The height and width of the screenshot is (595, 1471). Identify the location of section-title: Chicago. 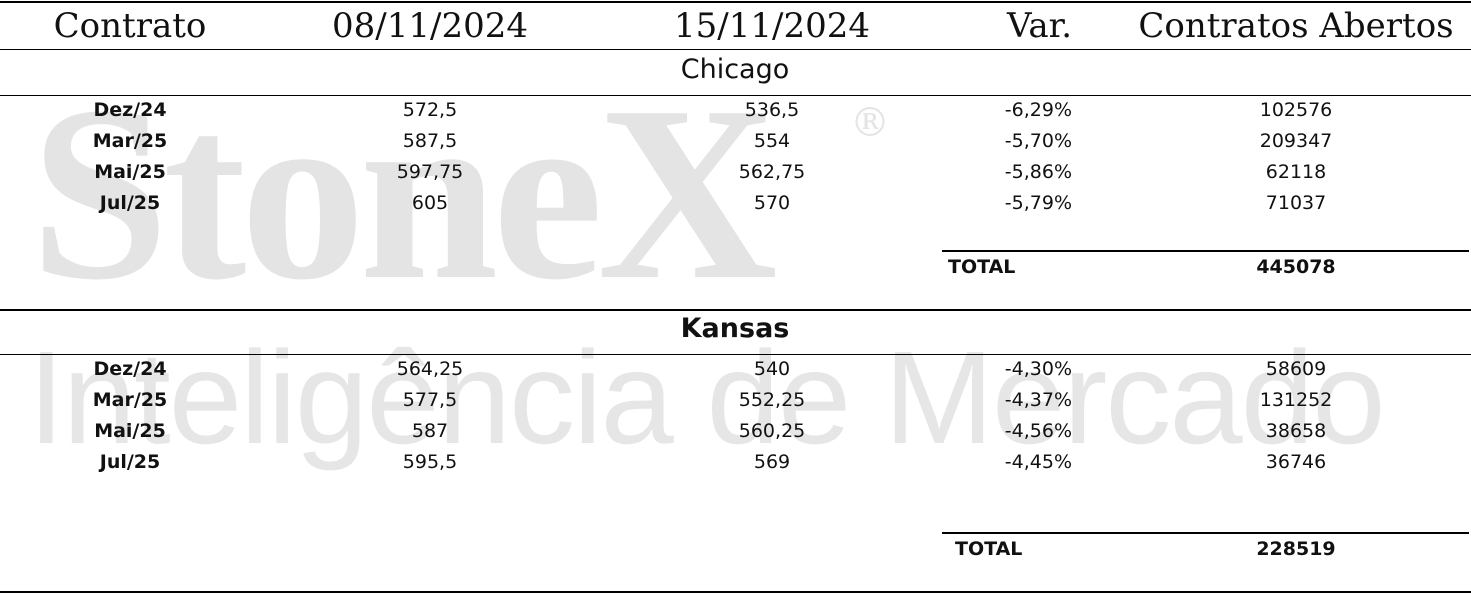
(735, 69).